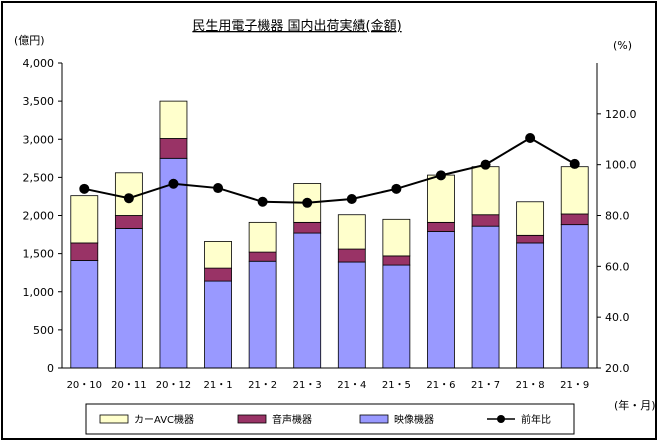  Describe the element at coordinates (396, 385) in the screenshot. I see `x-tick-label: 21・5` at that location.